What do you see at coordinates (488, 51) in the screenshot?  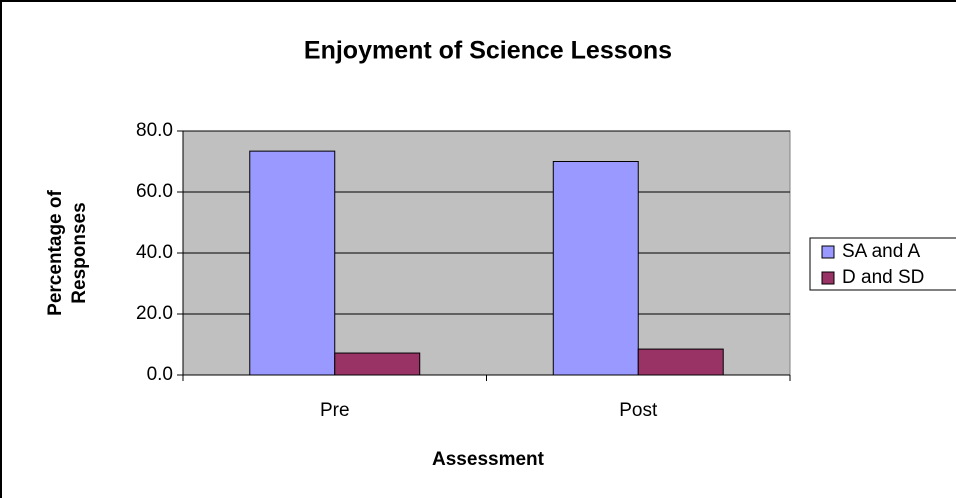 I see `chart-title: Enjoyment of Science Lessons` at bounding box center [488, 51].